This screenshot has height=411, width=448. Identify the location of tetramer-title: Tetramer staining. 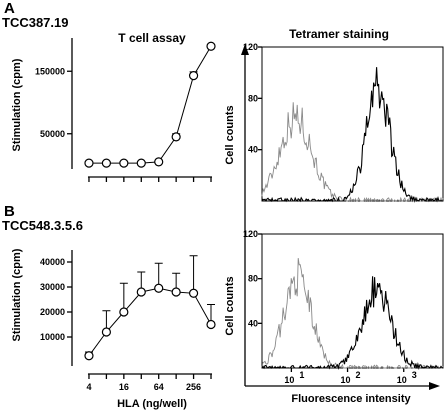
(339, 34).